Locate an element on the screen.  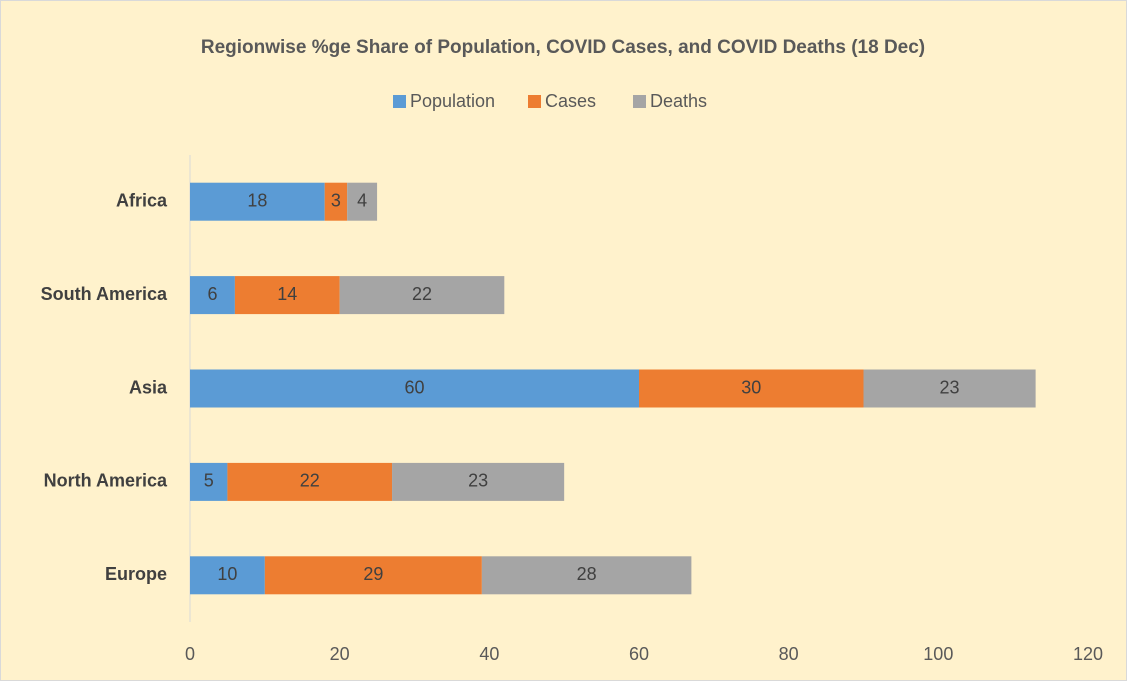
data-label: 18 is located at coordinates (257, 200).